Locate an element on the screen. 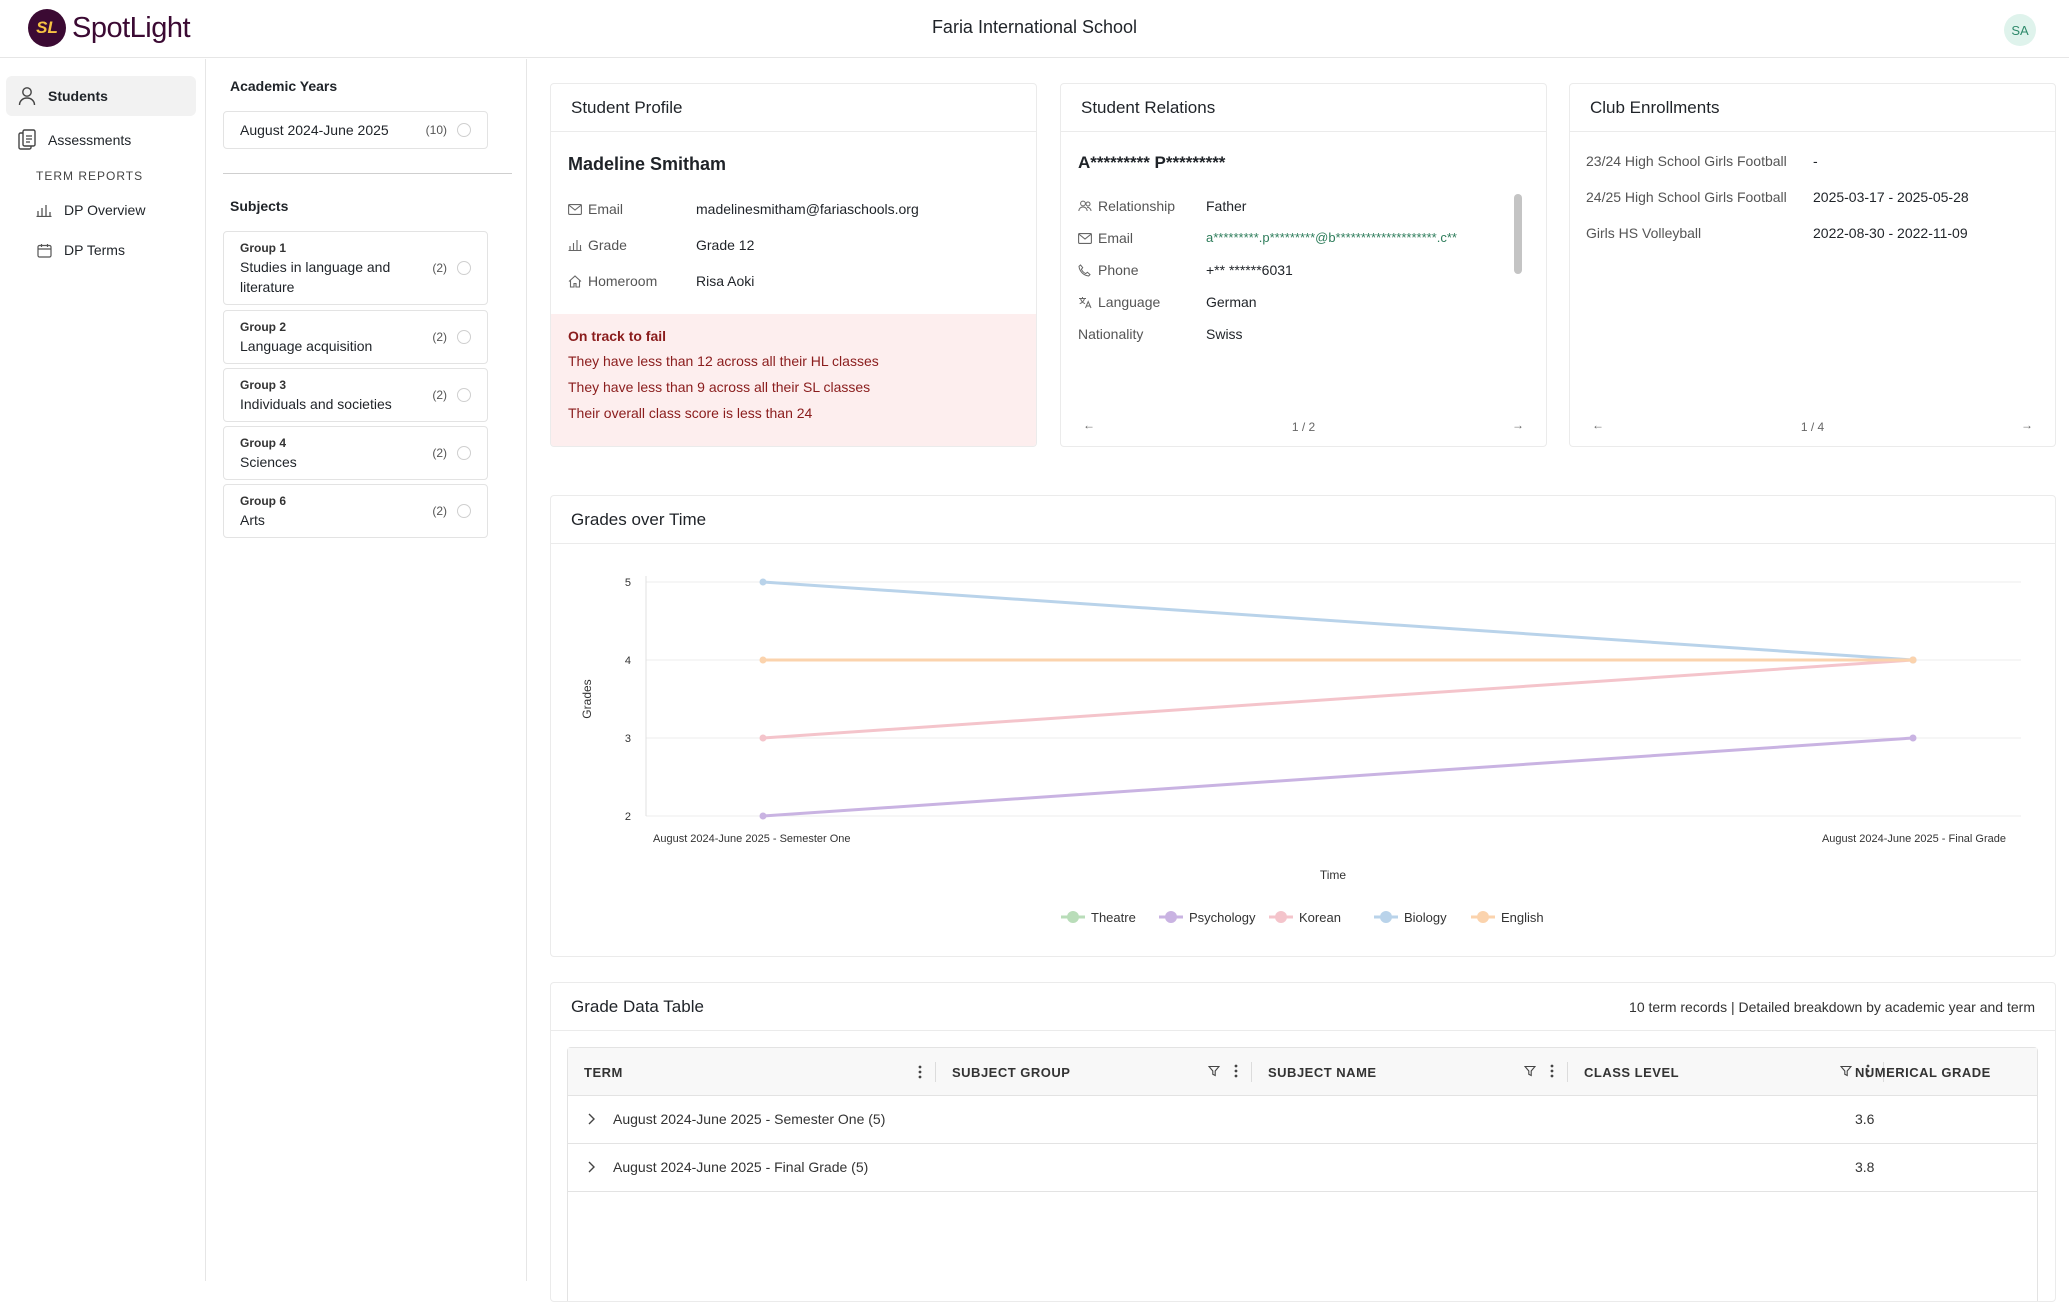  student-name: Madeline Smitham is located at coordinates (647, 164).